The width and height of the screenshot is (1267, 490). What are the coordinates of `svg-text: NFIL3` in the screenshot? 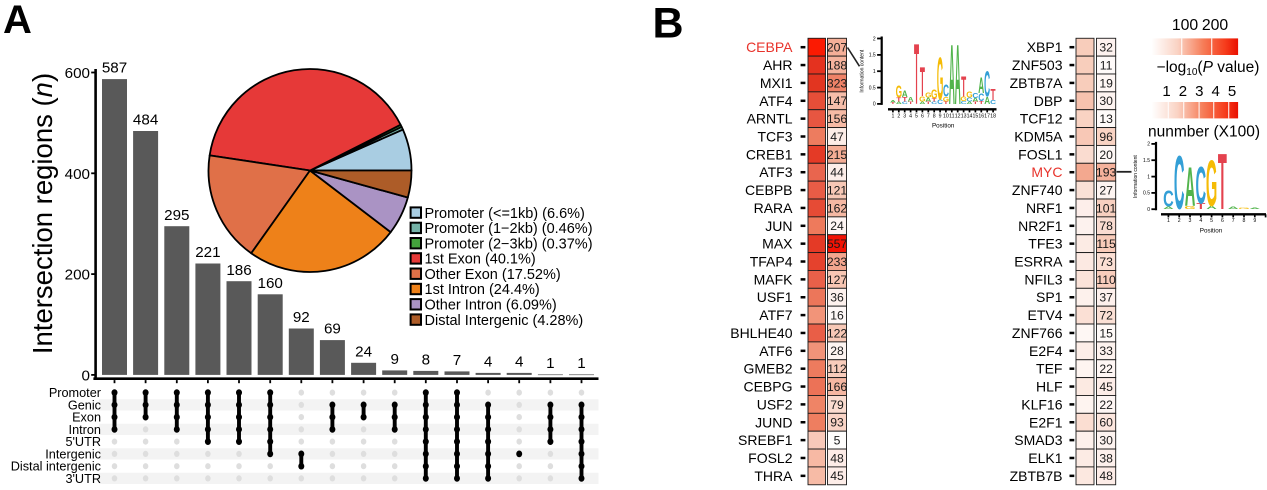 It's located at (1043, 279).